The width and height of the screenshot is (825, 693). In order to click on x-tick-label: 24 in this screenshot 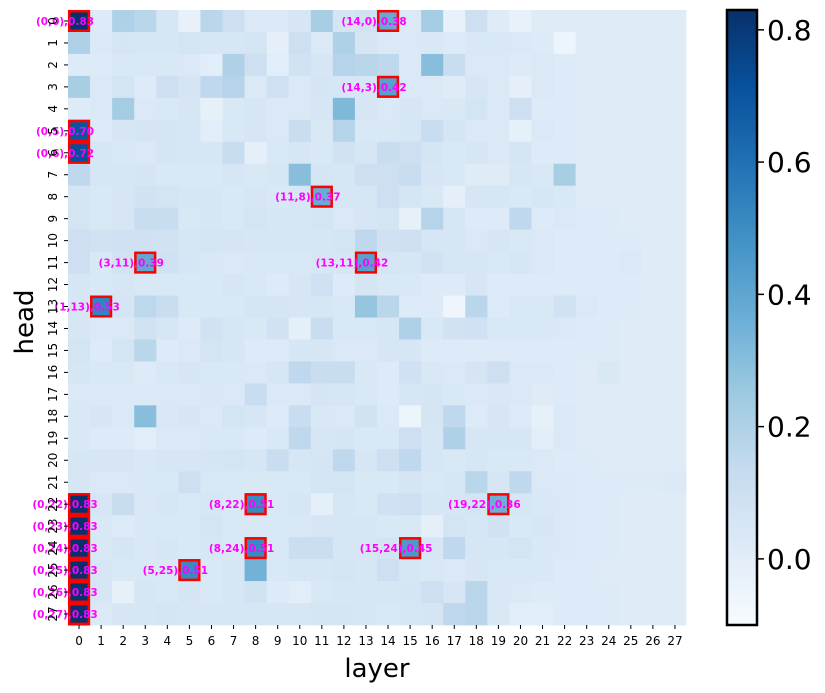, I will do `click(608, 641)`.